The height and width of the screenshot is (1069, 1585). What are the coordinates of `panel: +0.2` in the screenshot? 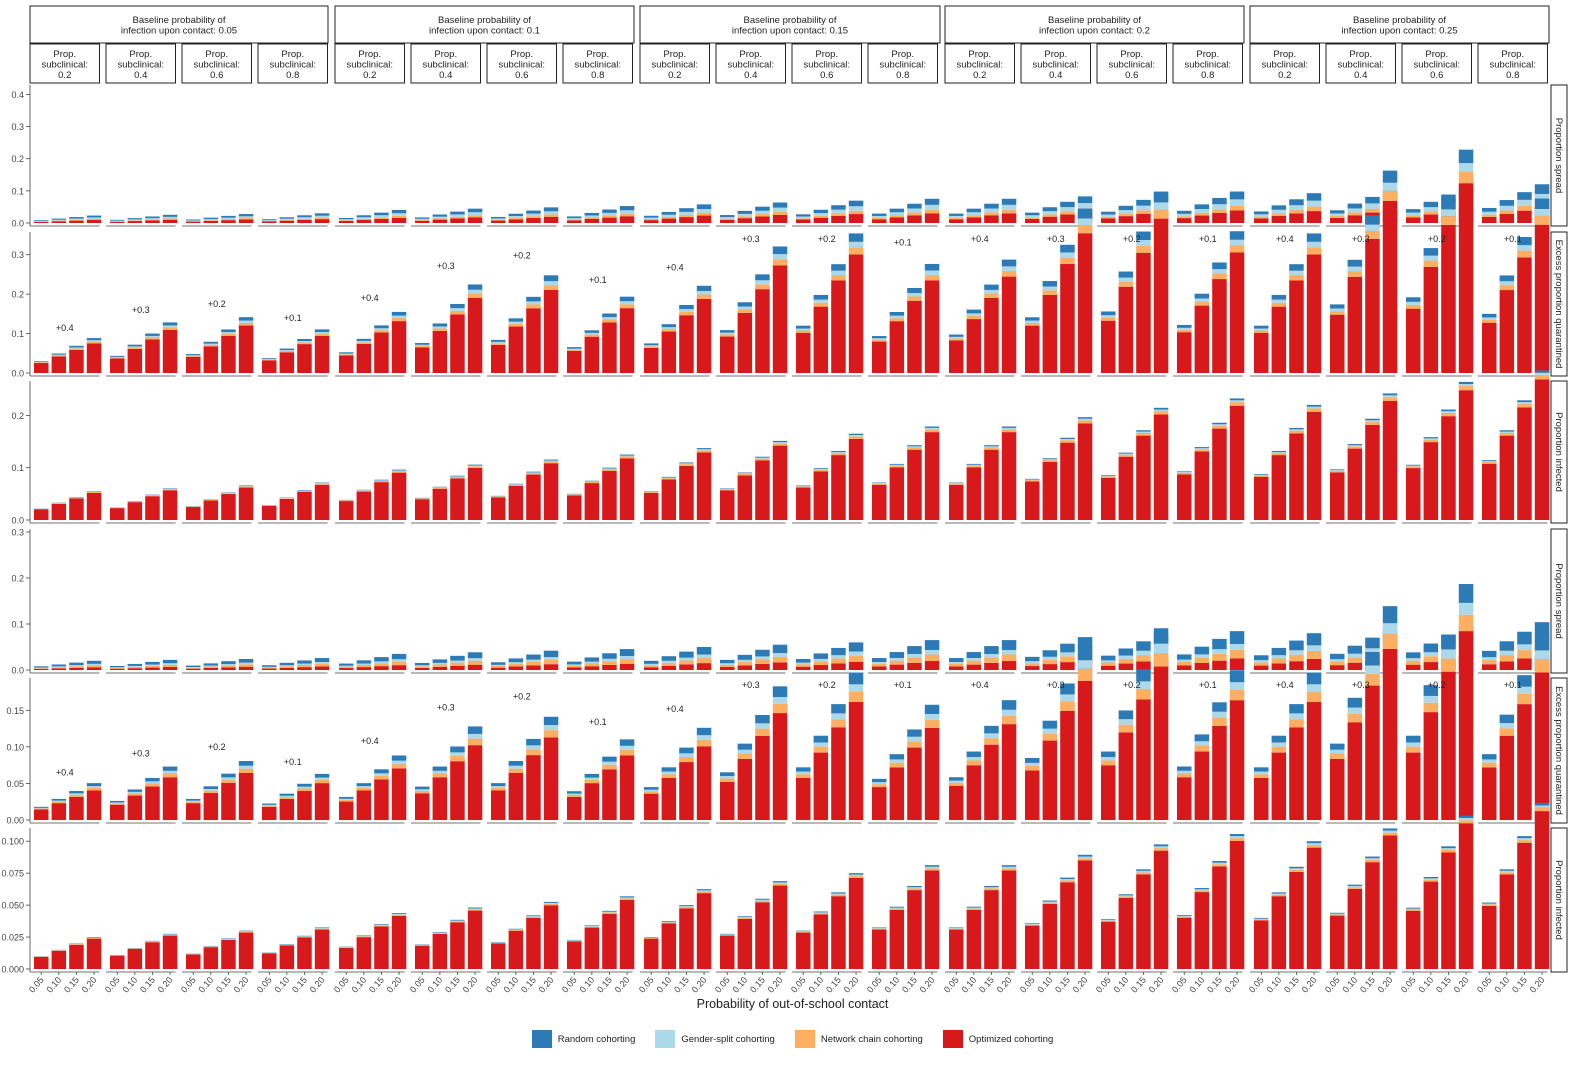 It's located at (828, 305).